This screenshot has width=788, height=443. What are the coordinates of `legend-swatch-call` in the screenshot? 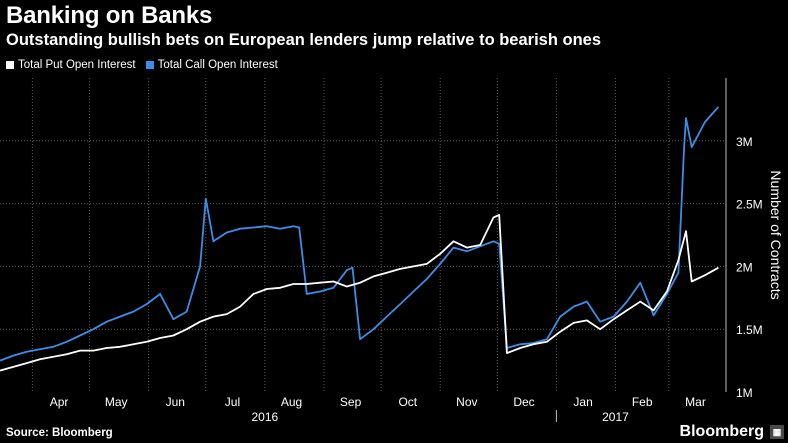 It's located at (149, 65).